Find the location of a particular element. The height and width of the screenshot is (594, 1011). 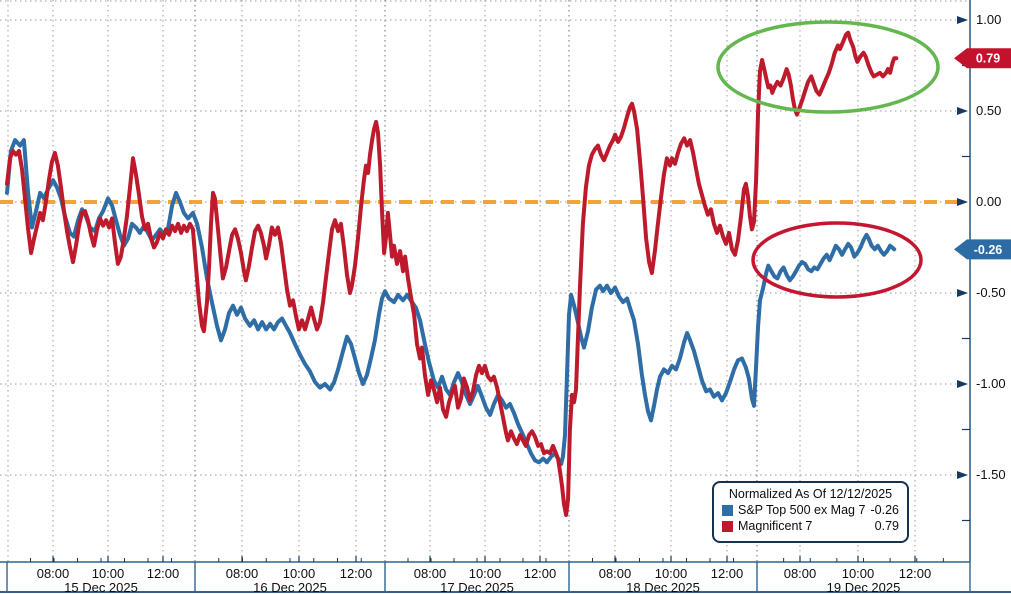

last-price-badge-sp-ex-mag7 is located at coordinates (982, 249).